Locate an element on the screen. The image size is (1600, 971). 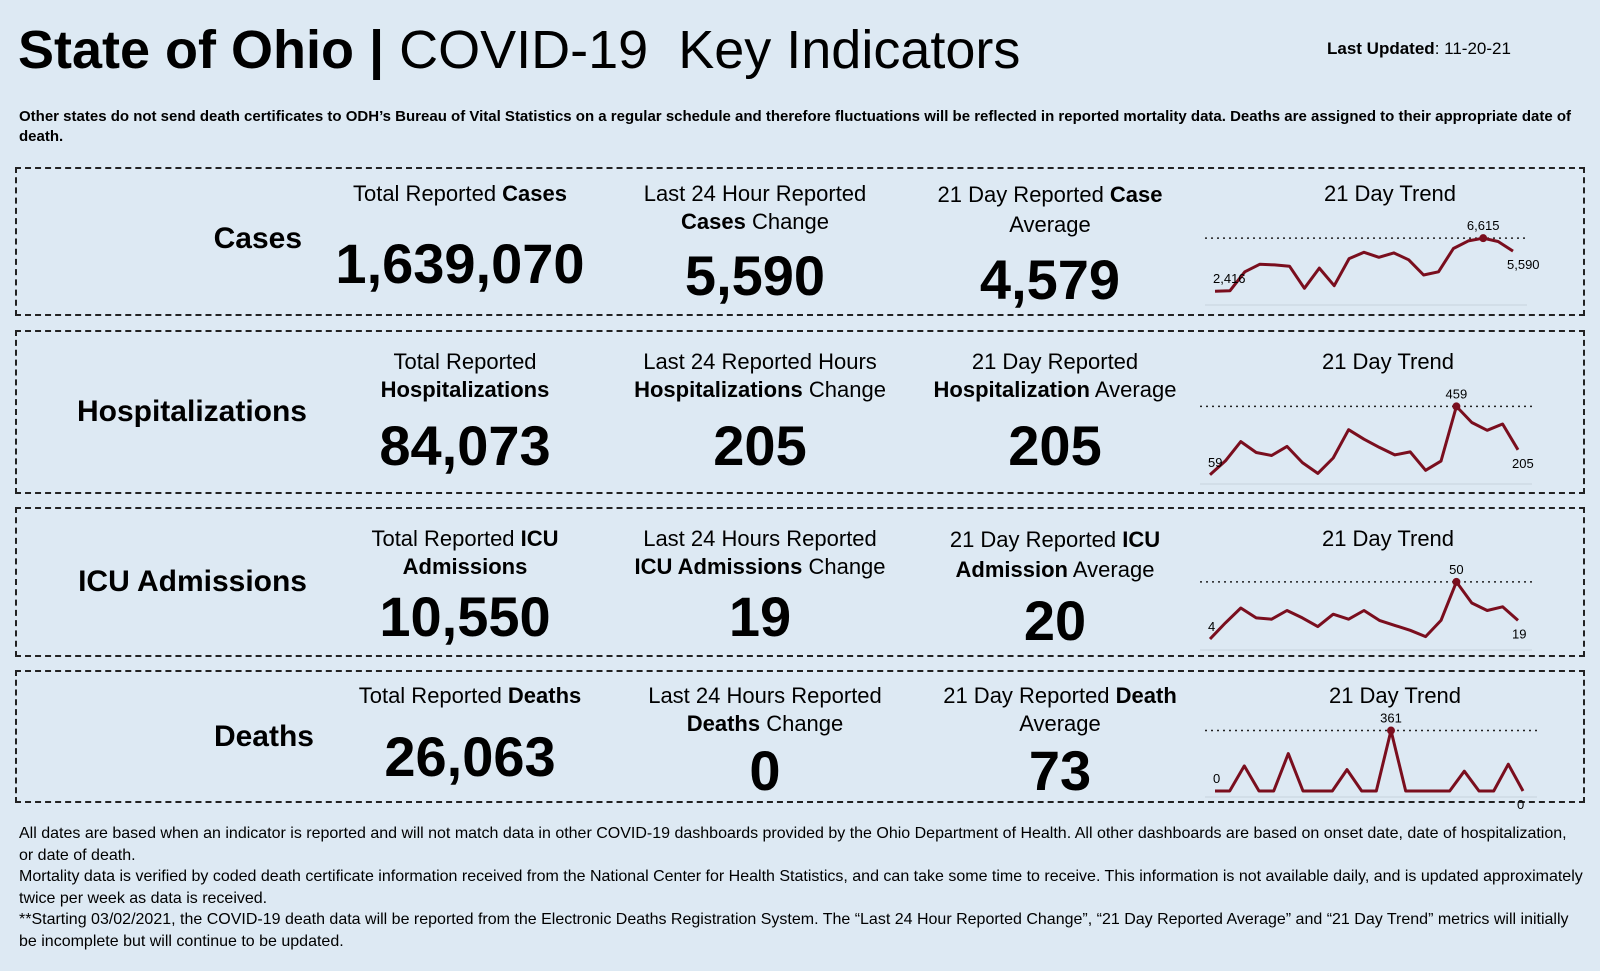
deaths-change-title-post: Change is located at coordinates (802, 723).